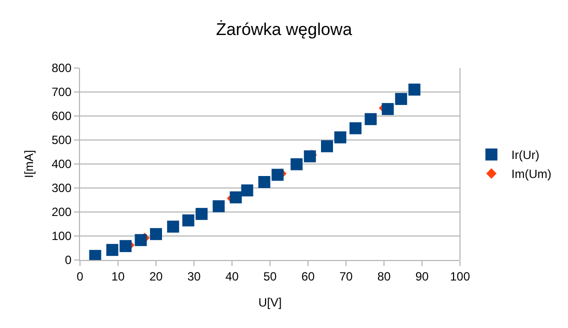  What do you see at coordinates (62, 116) in the screenshot?
I see `y-tick-label: 600` at bounding box center [62, 116].